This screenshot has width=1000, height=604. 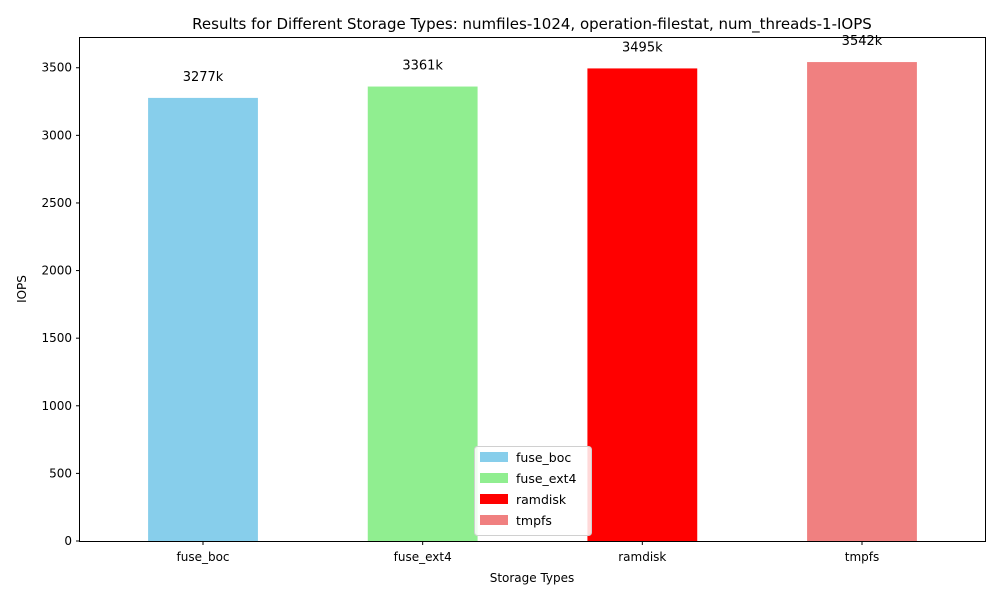 What do you see at coordinates (527, 552) in the screenshot?
I see `x-axis: fuse_boc fuse_ext4 ramdisk tmpfs` at bounding box center [527, 552].